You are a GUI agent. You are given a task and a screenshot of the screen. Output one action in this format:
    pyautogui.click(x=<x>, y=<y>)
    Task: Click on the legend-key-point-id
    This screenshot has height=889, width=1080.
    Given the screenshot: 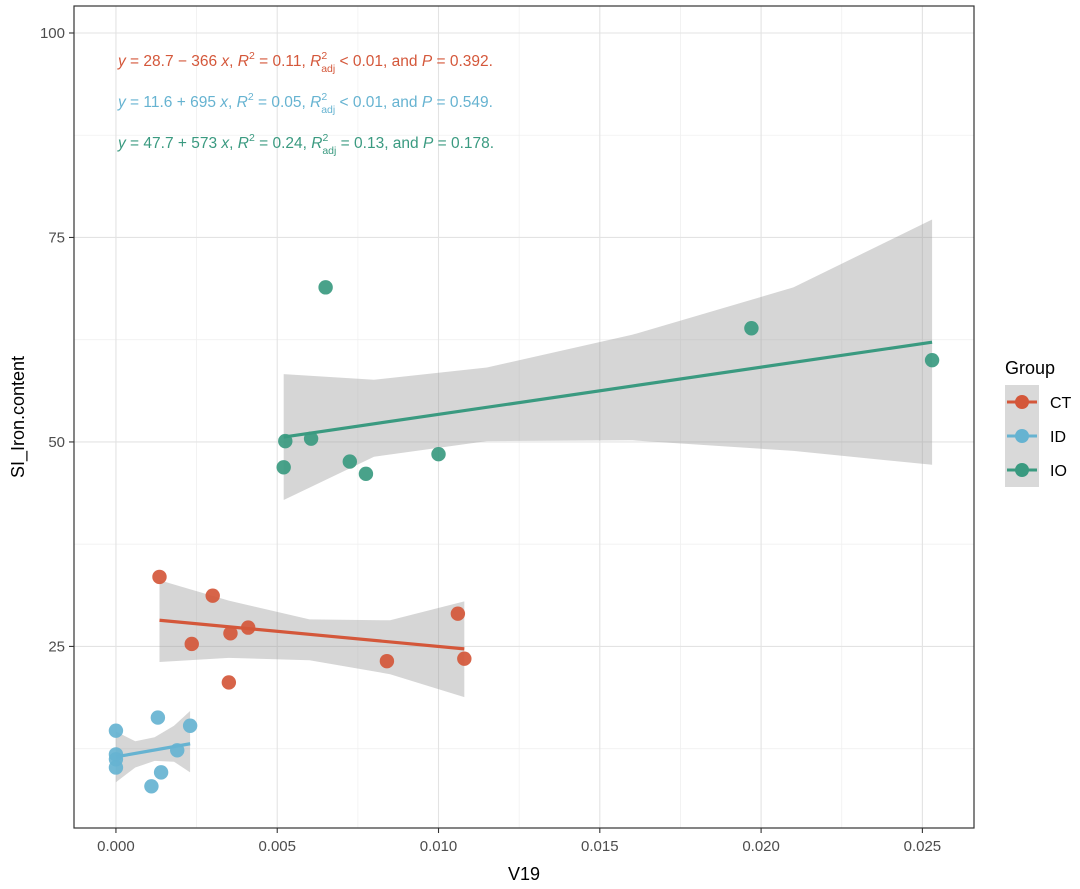 What is the action you would take?
    pyautogui.click(x=1022, y=436)
    